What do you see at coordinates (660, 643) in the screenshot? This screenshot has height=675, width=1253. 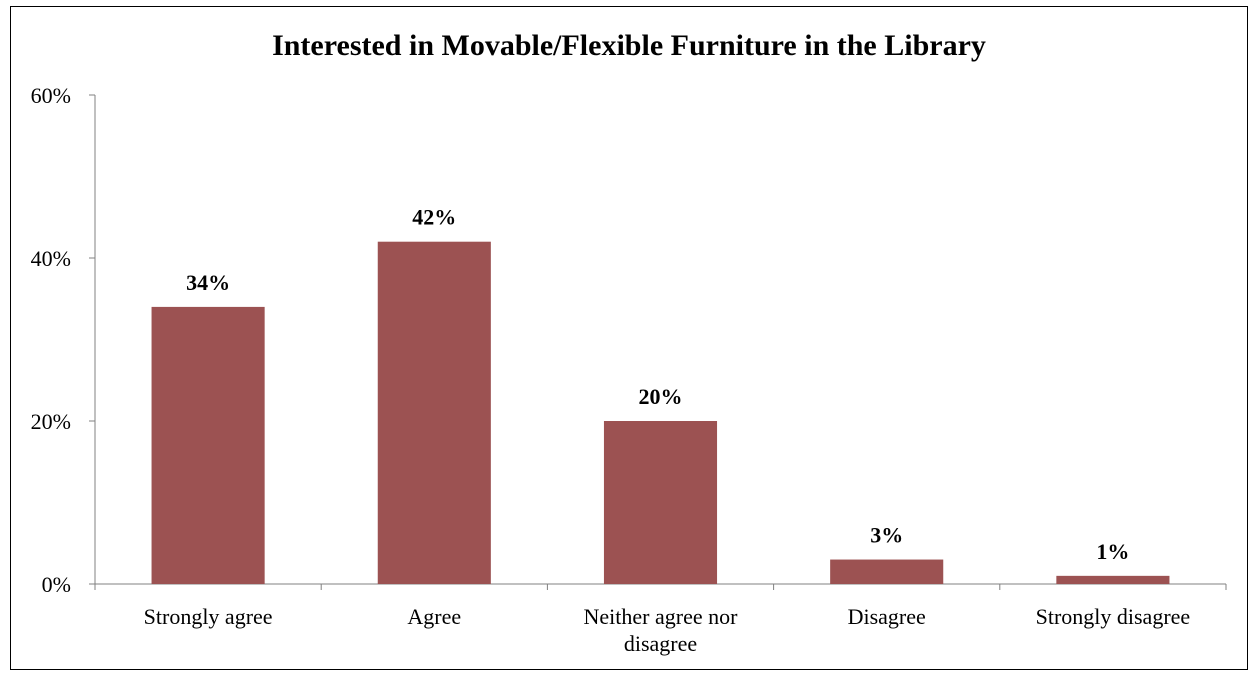 I see `x-tick-label: disagree` at bounding box center [660, 643].